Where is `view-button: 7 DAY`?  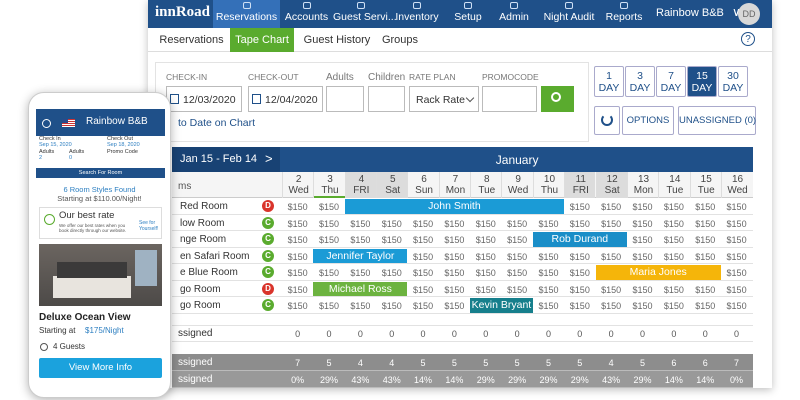 view-button: 7 DAY is located at coordinates (671, 81).